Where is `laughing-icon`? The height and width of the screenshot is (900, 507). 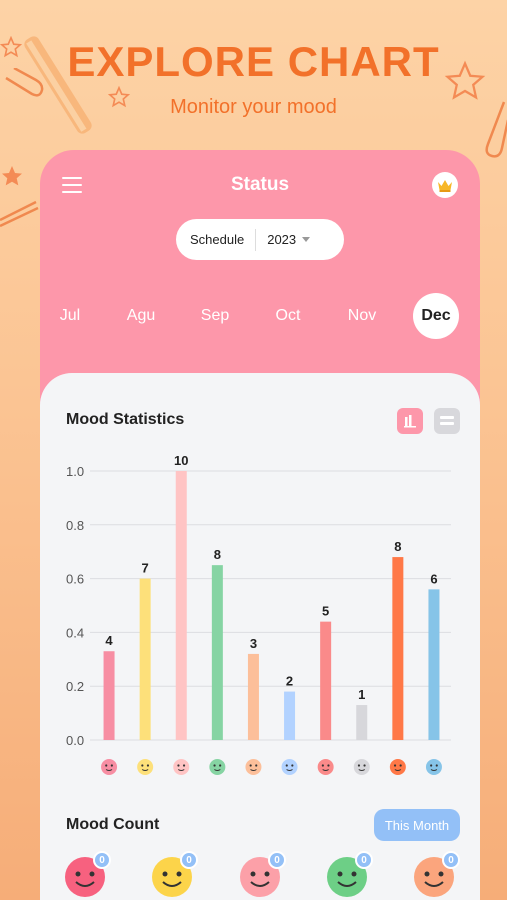 laughing-icon is located at coordinates (109, 767).